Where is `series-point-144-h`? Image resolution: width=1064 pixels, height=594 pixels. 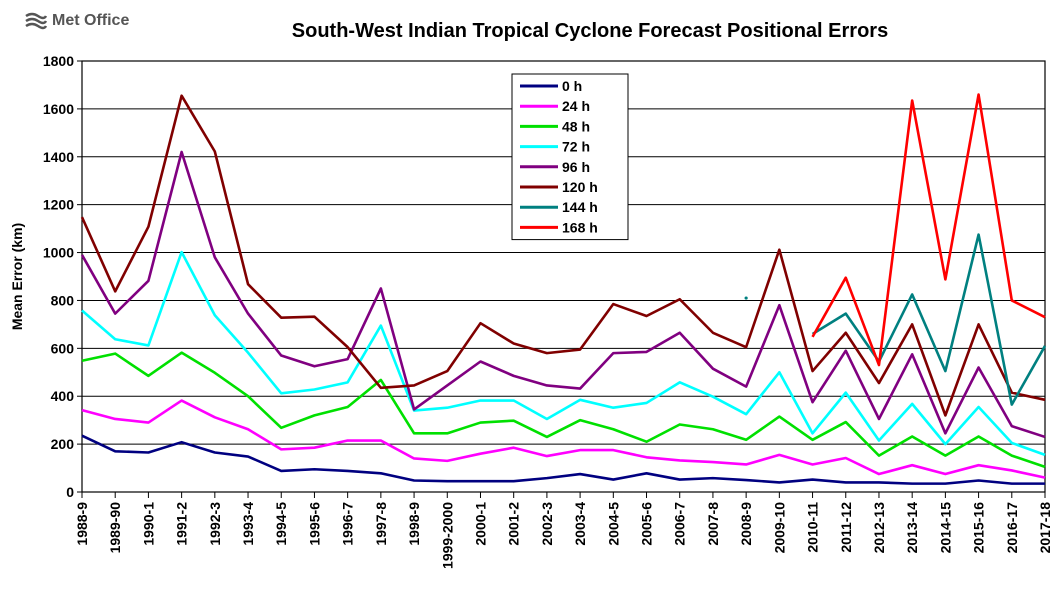 series-point-144-h is located at coordinates (746, 298).